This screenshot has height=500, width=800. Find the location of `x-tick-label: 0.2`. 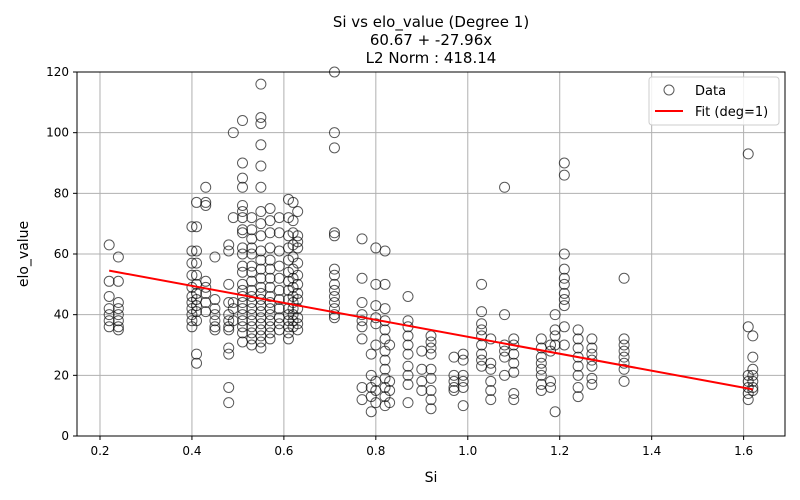

x-tick-label: 0.2 is located at coordinates (99, 451).